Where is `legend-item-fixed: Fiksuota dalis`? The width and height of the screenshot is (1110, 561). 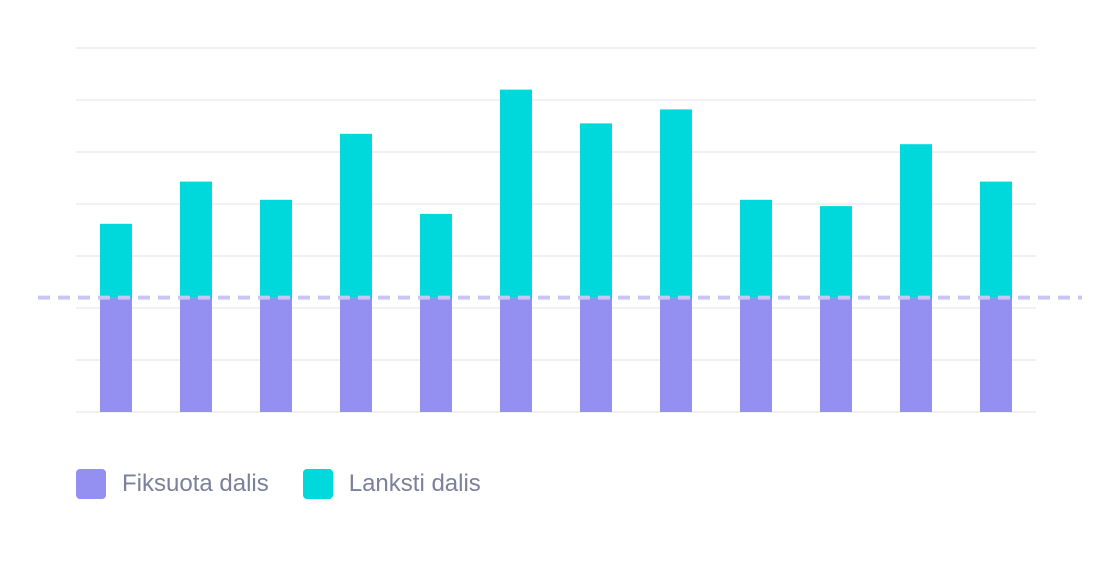 legend-item-fixed: Fiksuota dalis is located at coordinates (172, 484).